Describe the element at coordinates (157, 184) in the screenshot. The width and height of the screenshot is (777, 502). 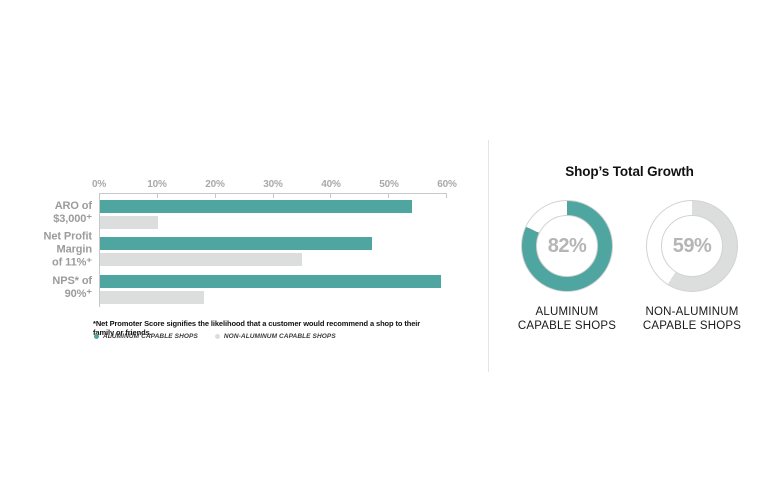
I see `axis-tick-label: 10%` at that location.